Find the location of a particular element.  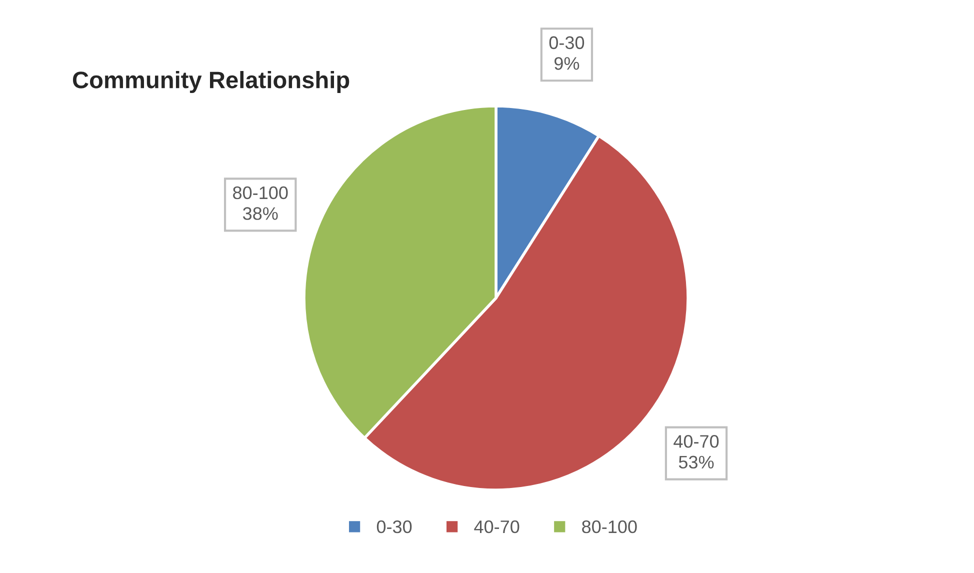

slice-label: 0-30 is located at coordinates (566, 43).